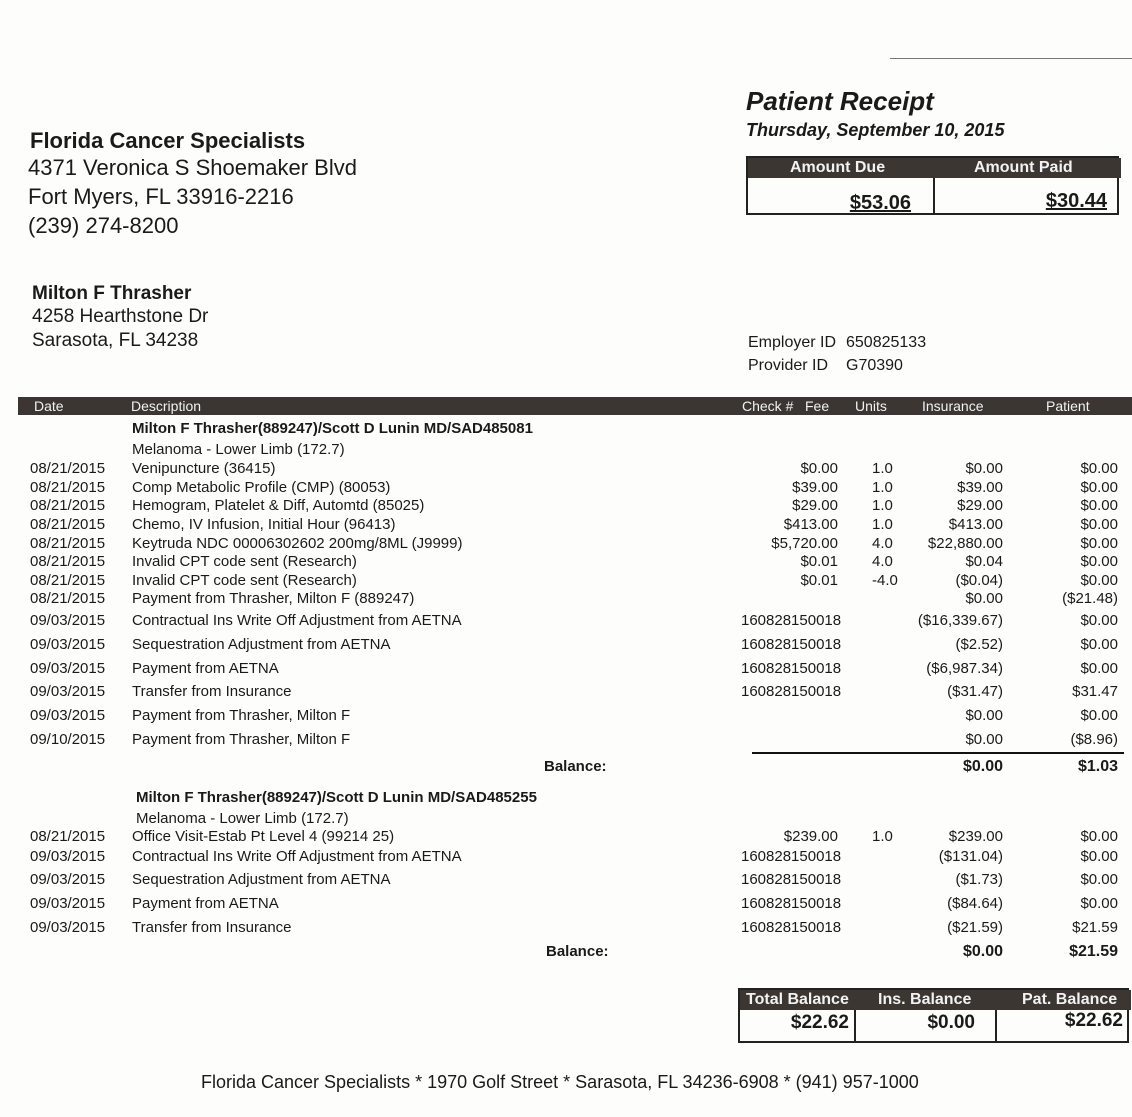 The height and width of the screenshot is (1117, 1132). Describe the element at coordinates (874, 365) in the screenshot. I see `provider-id: G70390` at that location.